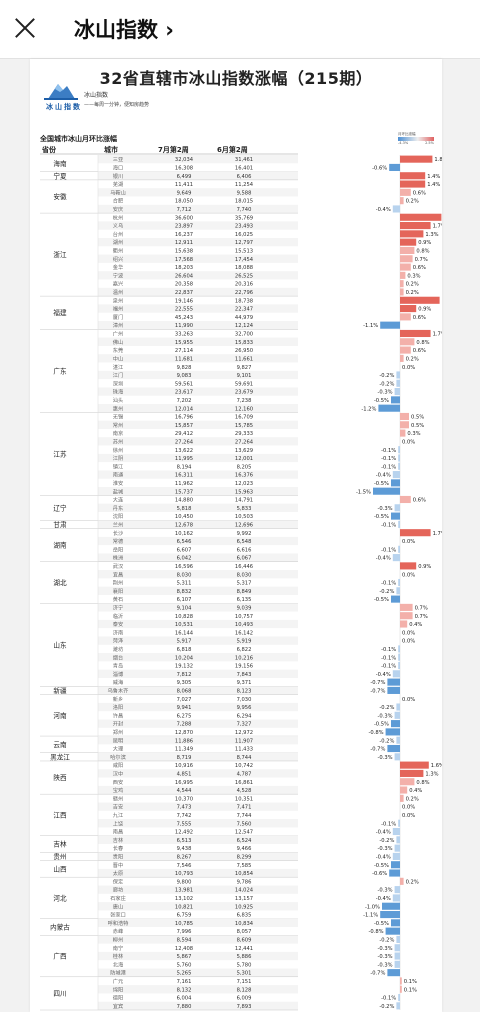  I want to click on june-value: 8,123, so click(244, 691).